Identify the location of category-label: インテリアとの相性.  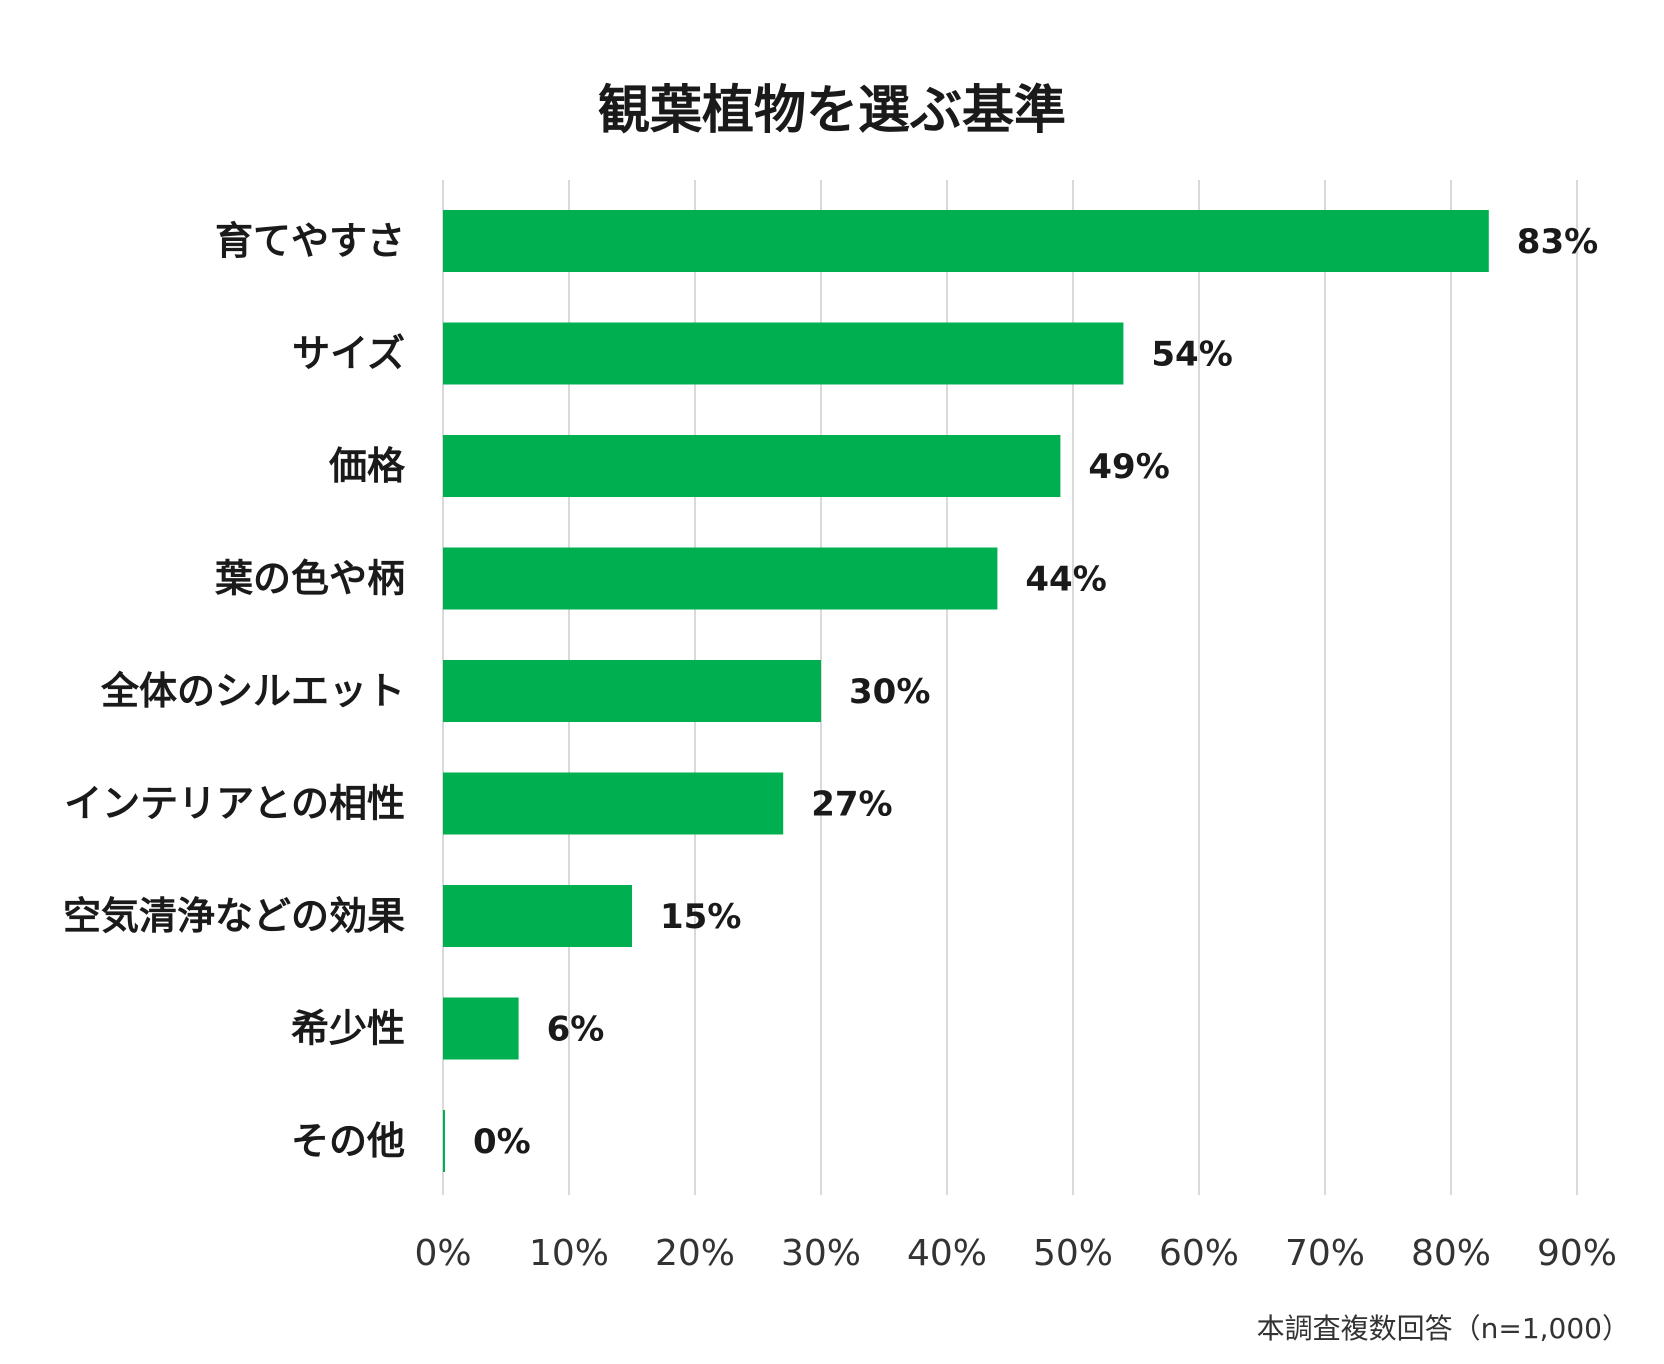
(234, 804).